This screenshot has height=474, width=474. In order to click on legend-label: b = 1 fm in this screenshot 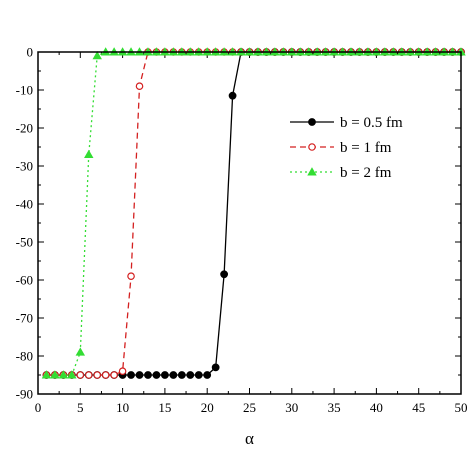, I will do `click(366, 148)`.